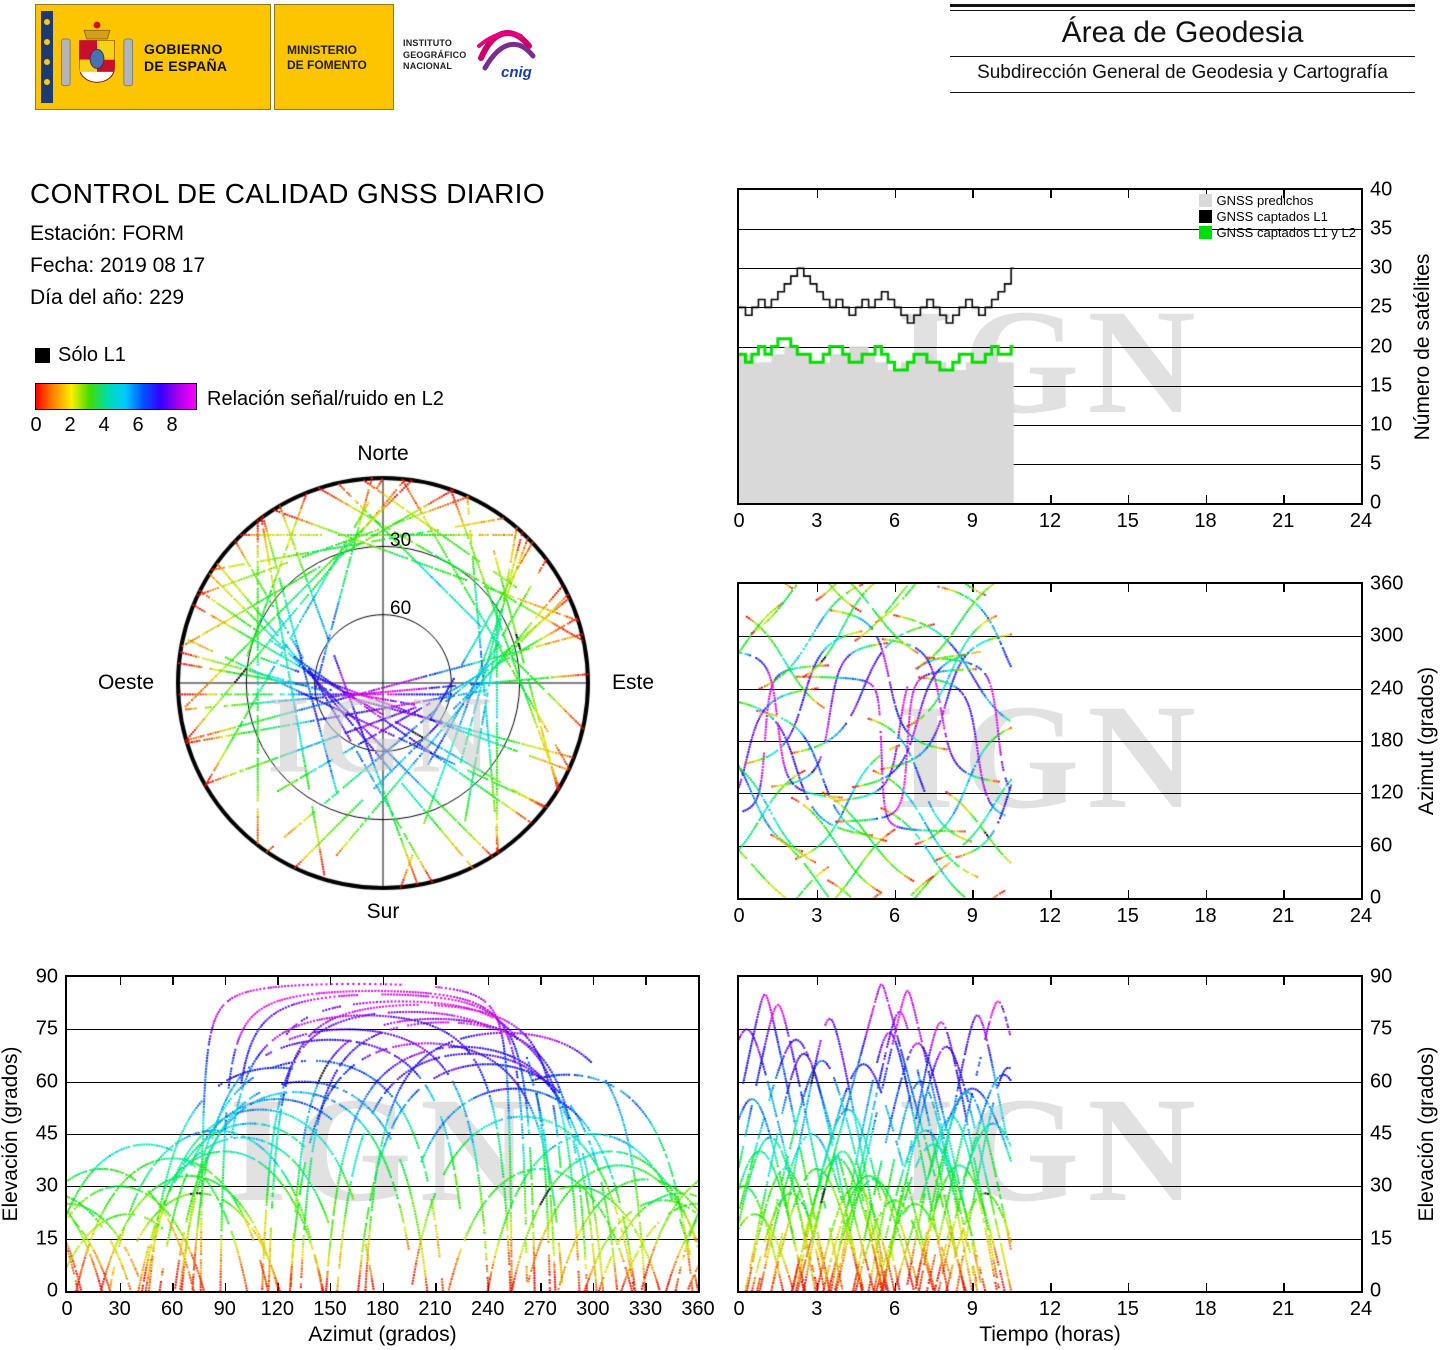  I want to click on skyplot-west-label: Oeste, so click(125, 682).